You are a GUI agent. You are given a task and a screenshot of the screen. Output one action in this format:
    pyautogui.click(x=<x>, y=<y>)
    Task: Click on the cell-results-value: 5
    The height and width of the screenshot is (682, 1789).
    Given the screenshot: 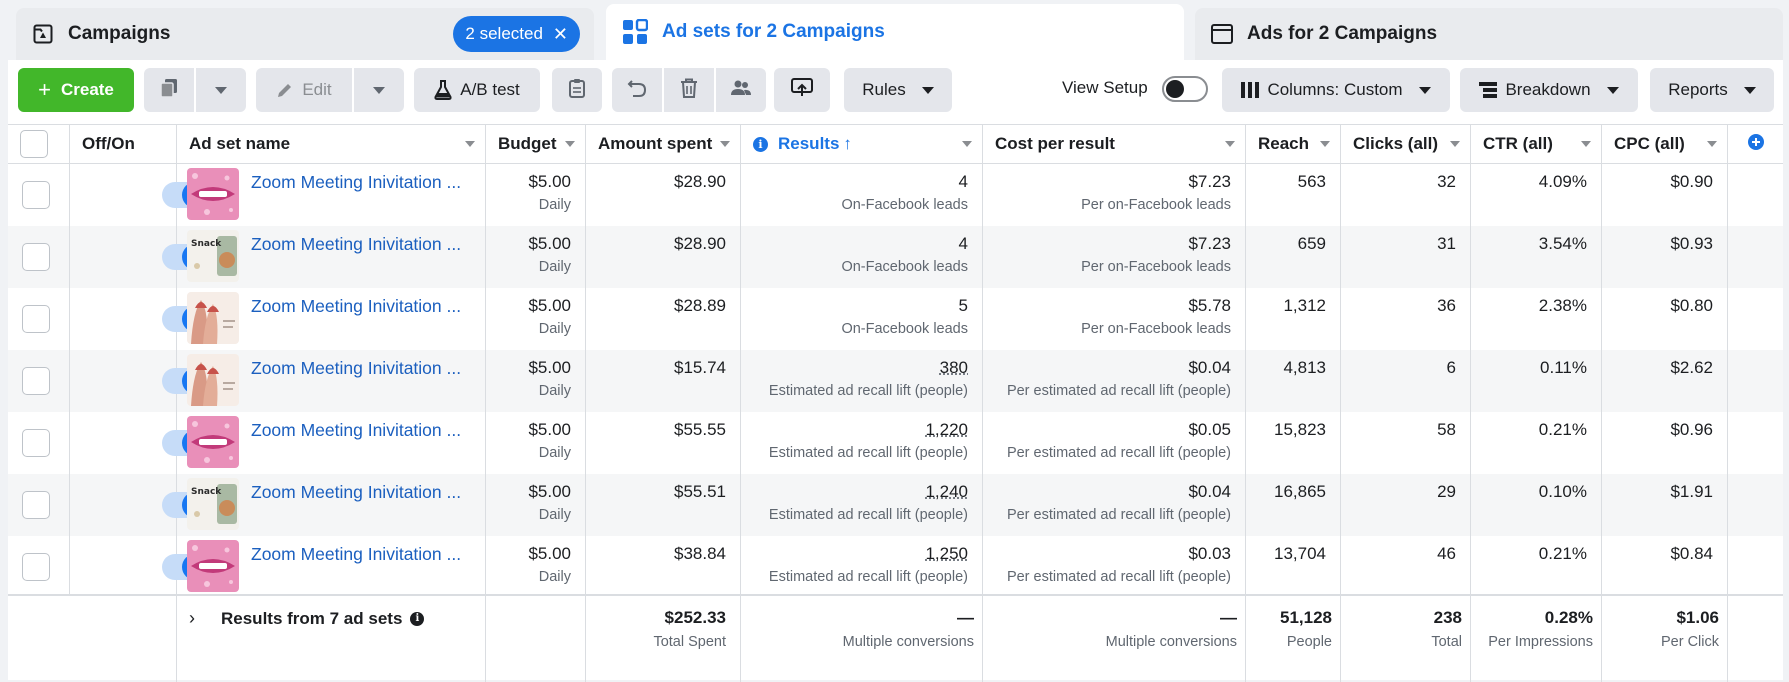 What is the action you would take?
    pyautogui.click(x=963, y=306)
    